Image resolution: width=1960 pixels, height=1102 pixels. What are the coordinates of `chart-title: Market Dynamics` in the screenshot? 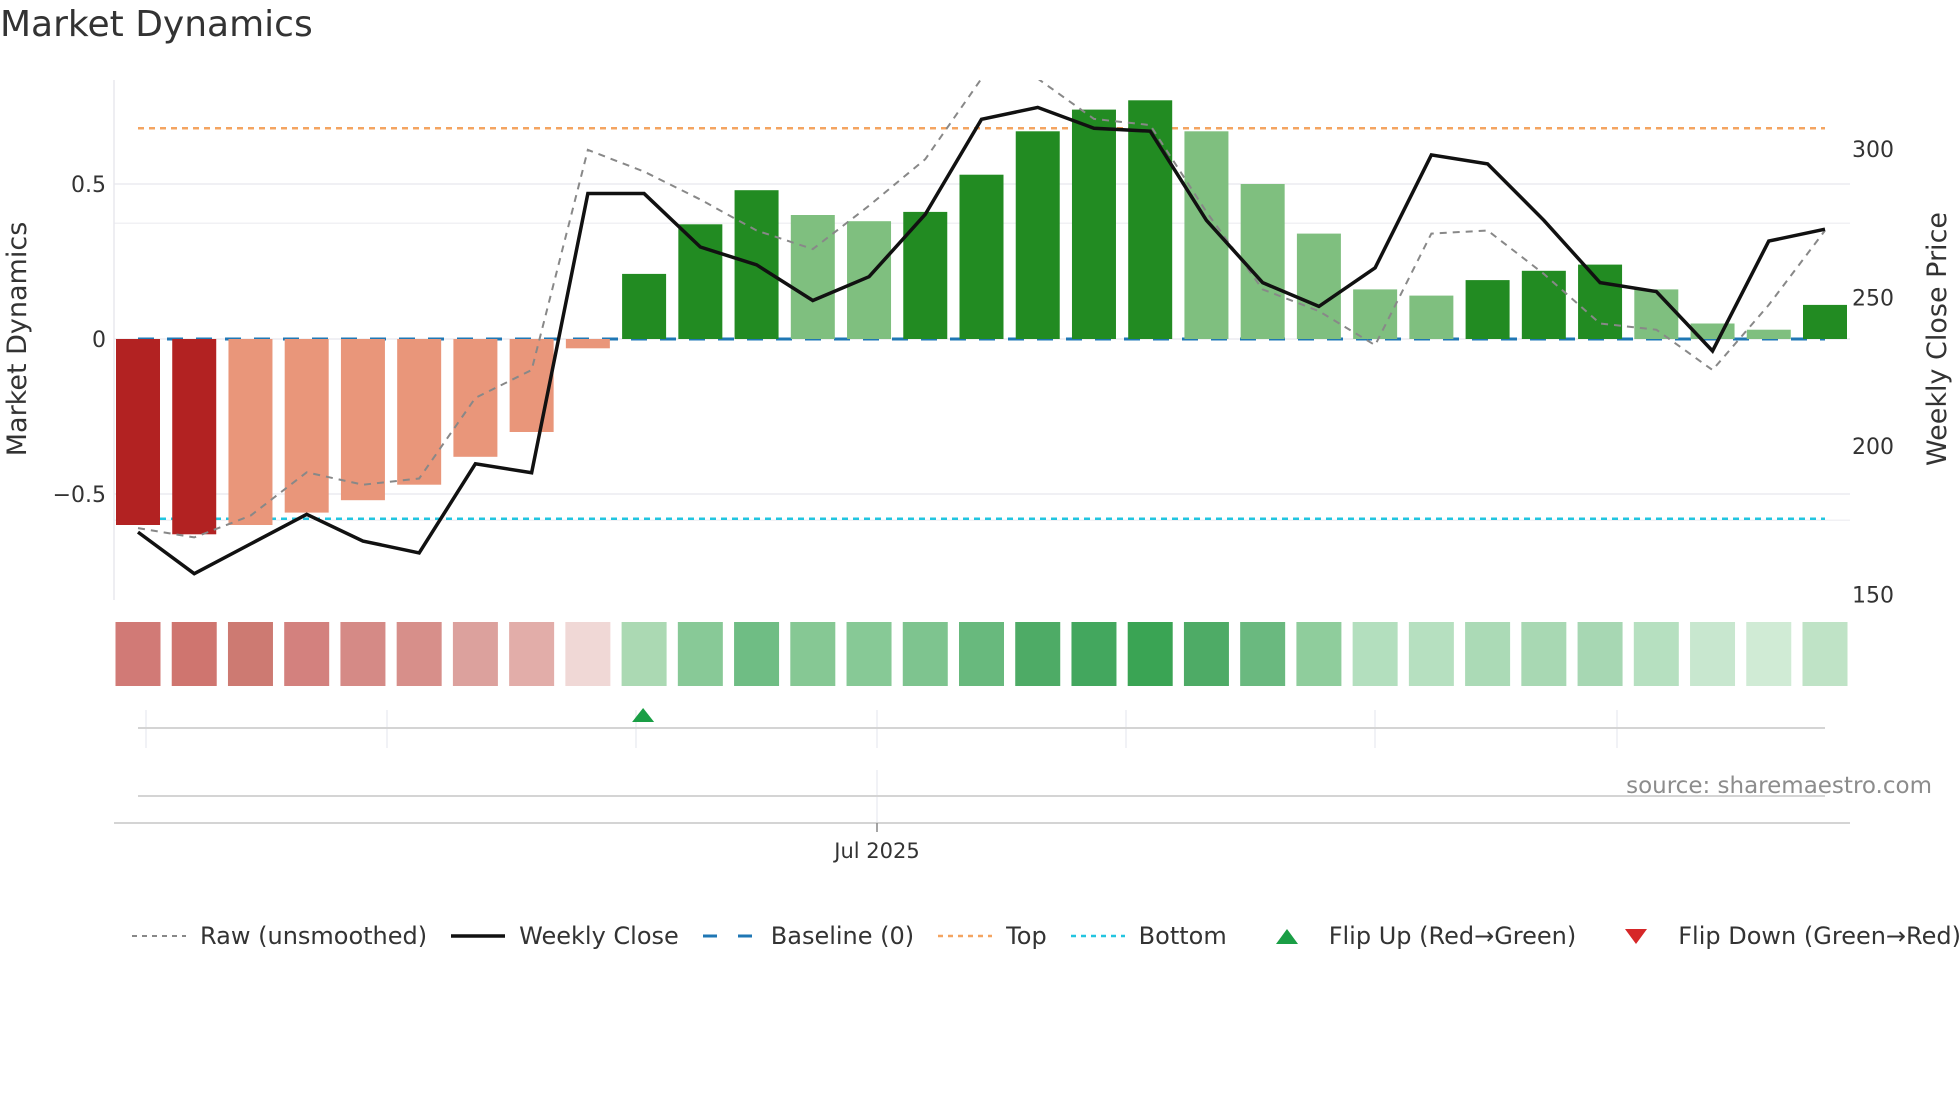 It's located at (156, 24).